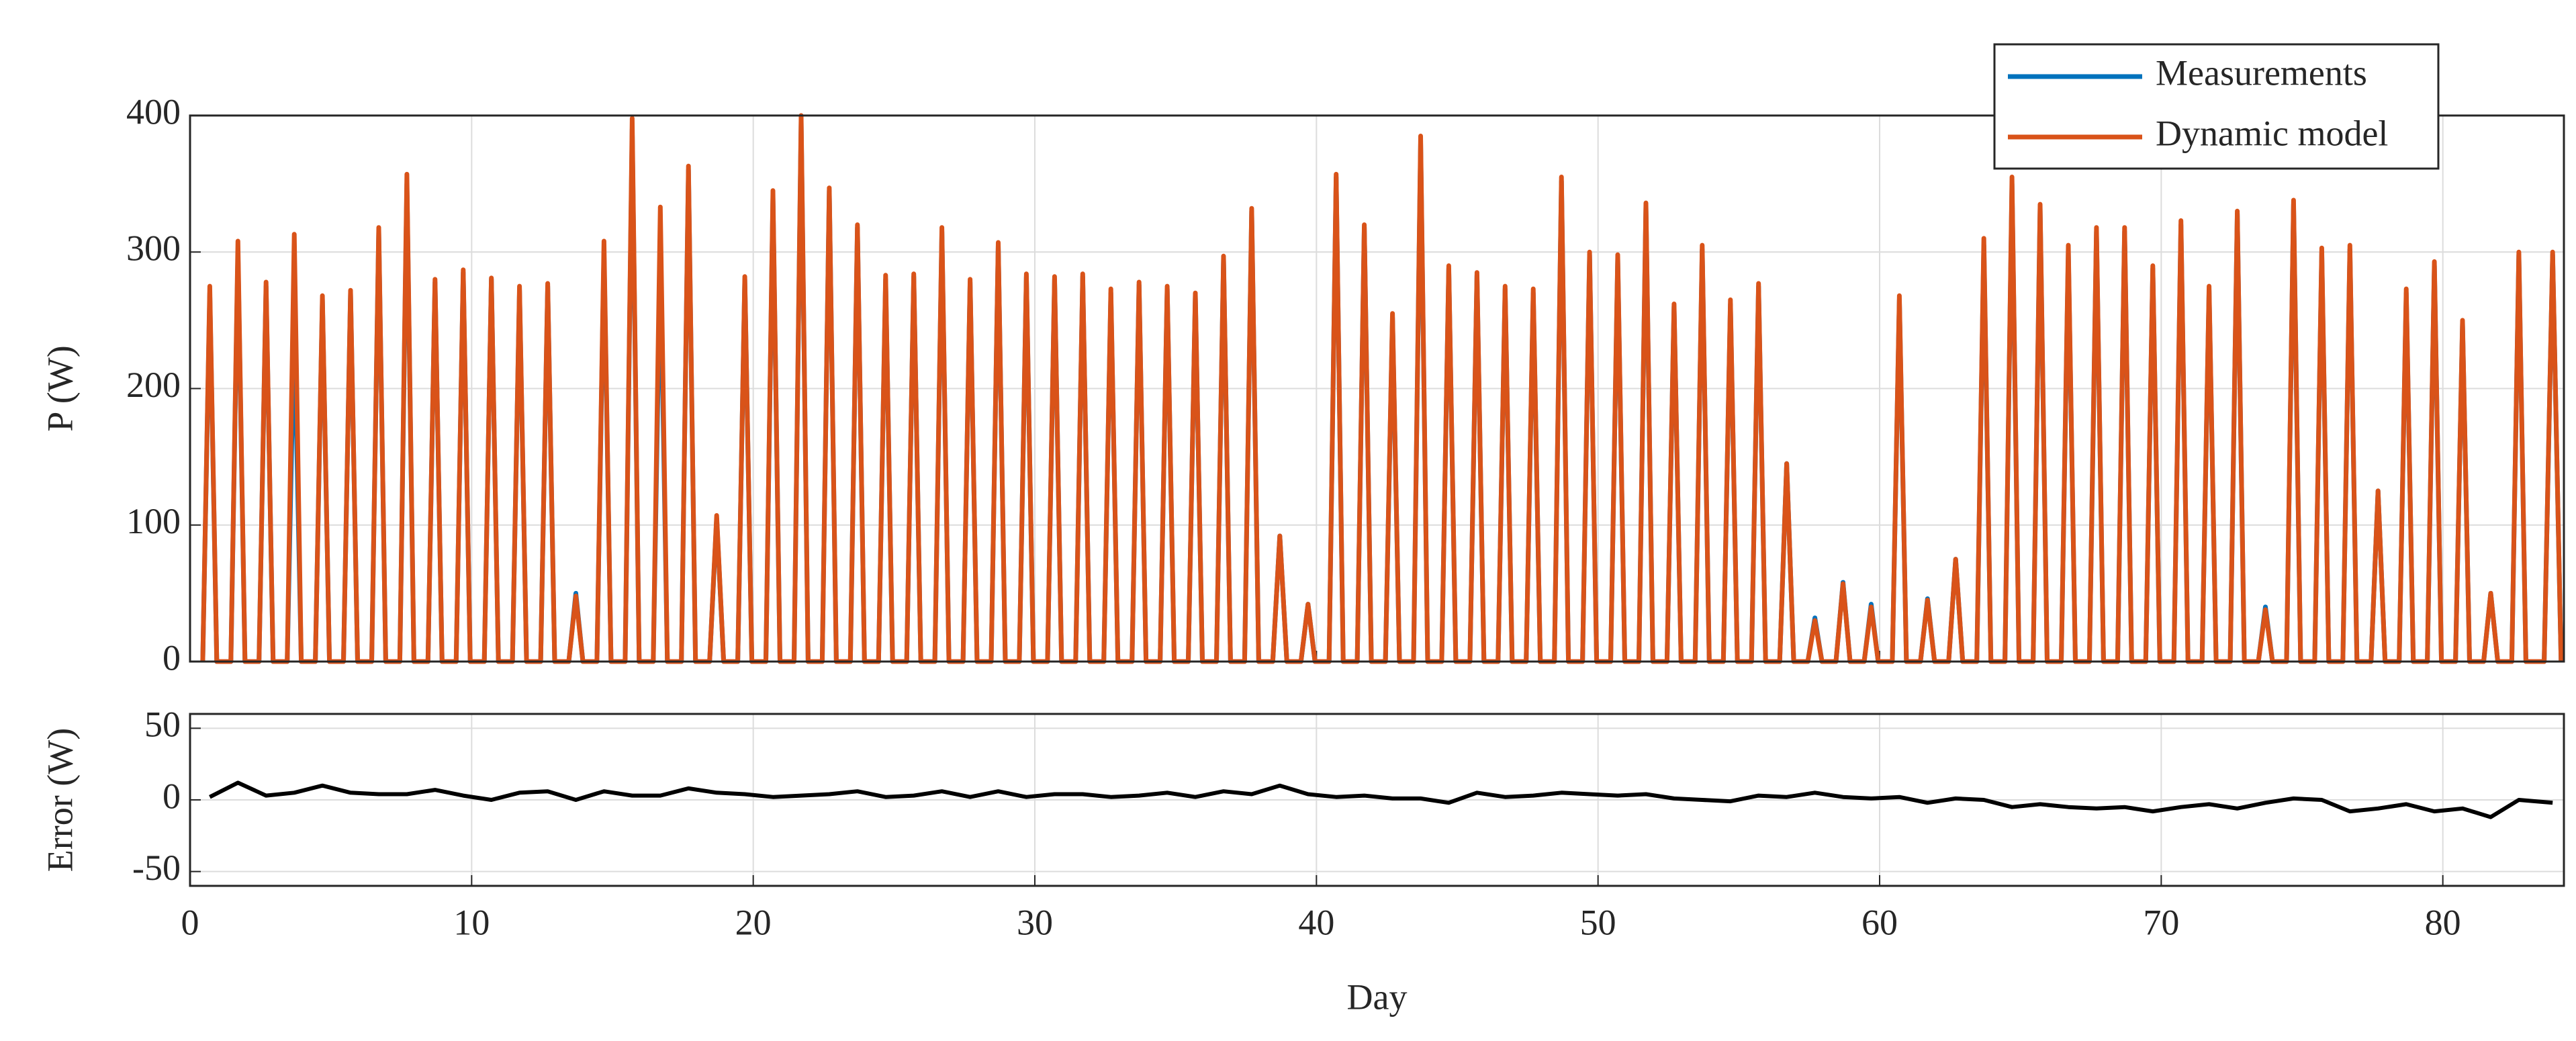  I want to click on y-tick-label: 100, so click(153, 521).